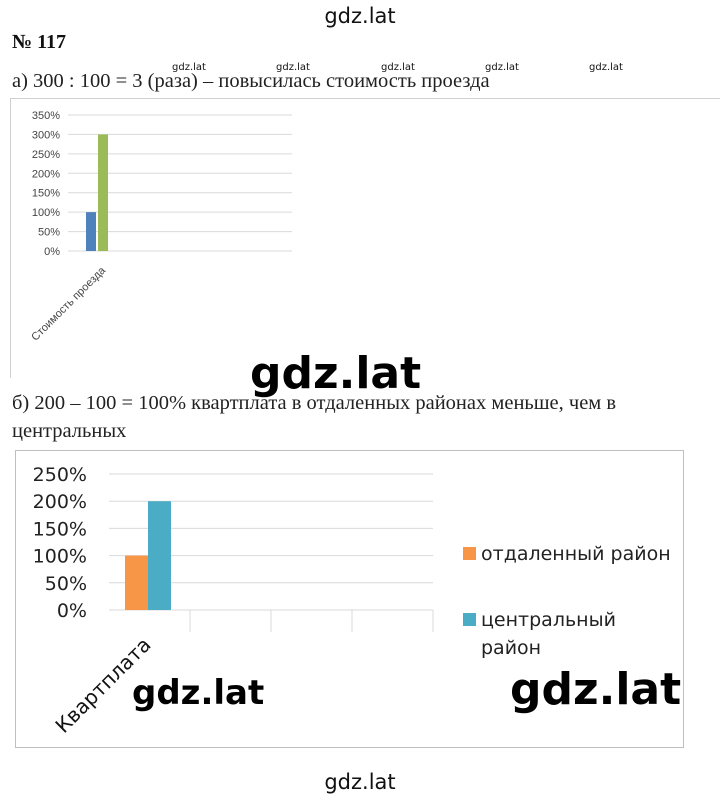 The height and width of the screenshot is (798, 720). I want to click on y-tick-label: 300%, so click(46, 135).